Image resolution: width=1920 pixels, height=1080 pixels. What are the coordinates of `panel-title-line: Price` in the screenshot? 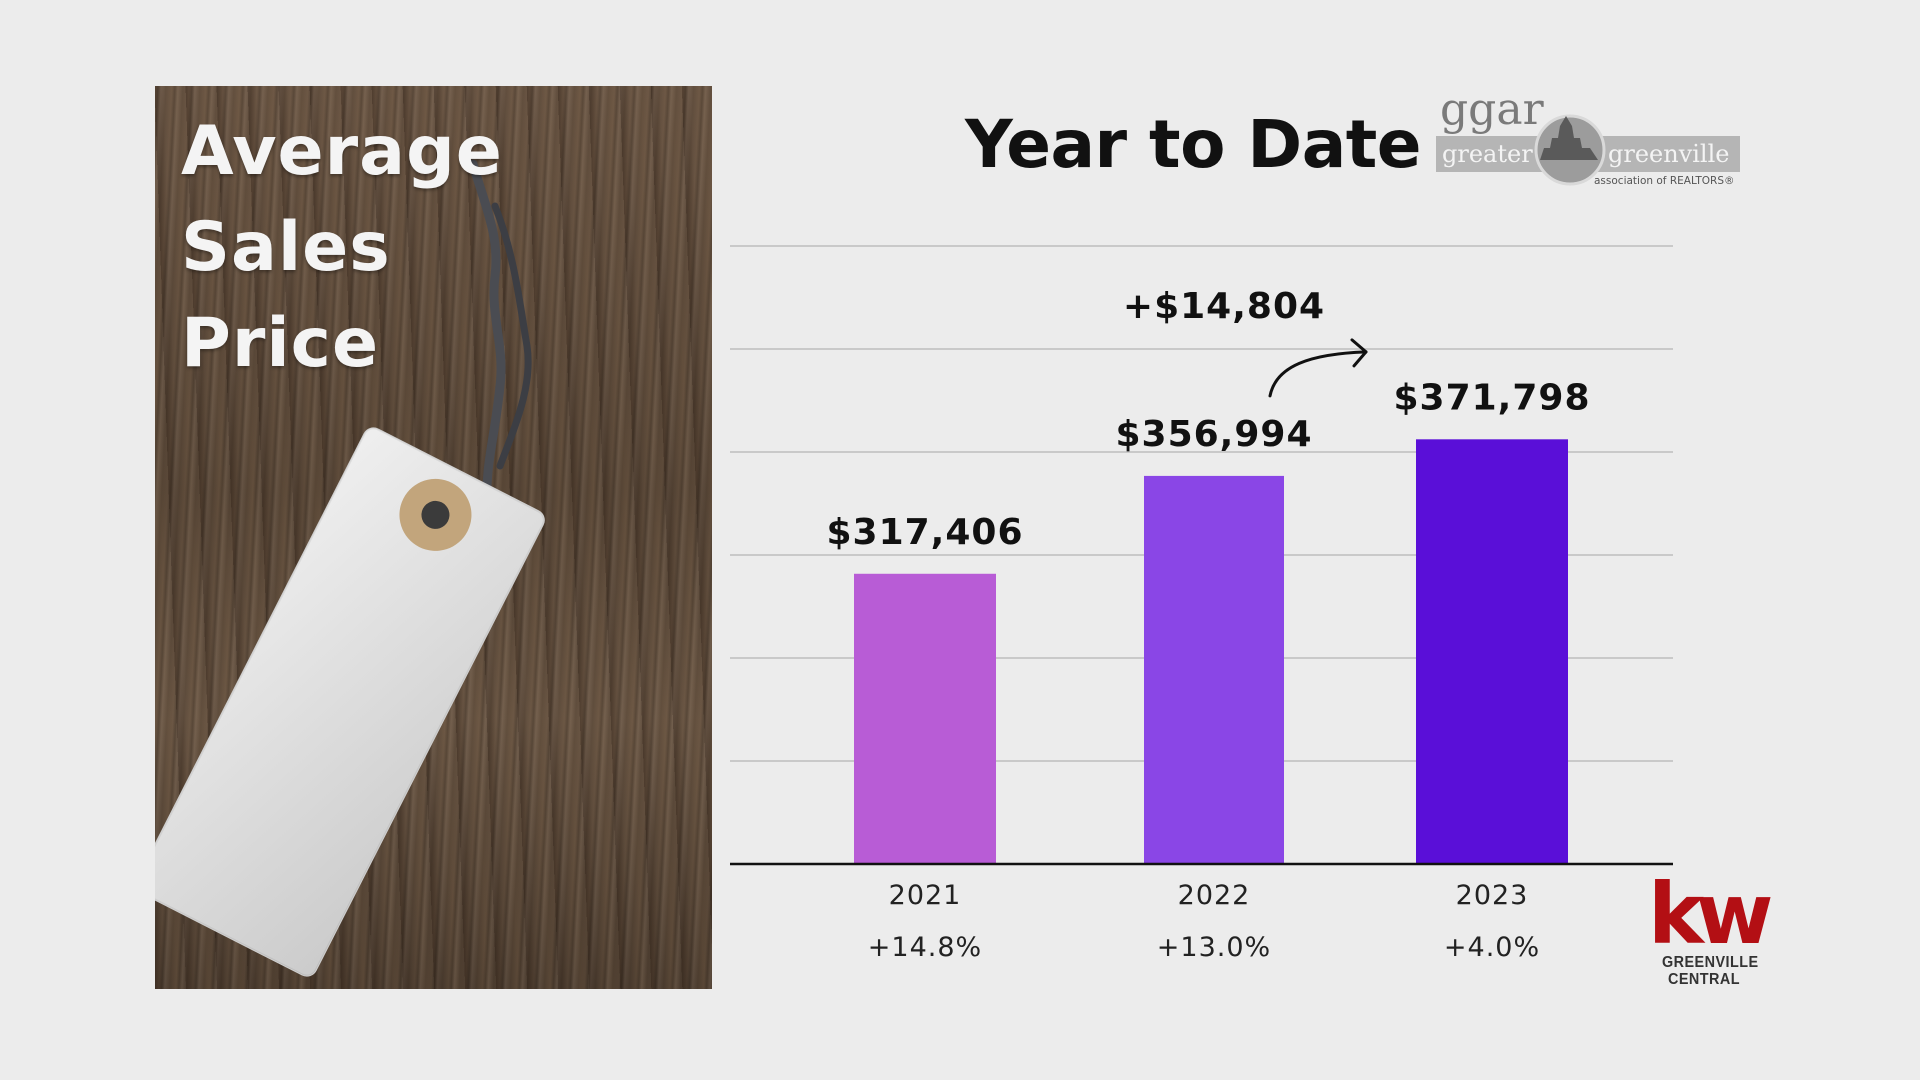 It's located at (280, 343).